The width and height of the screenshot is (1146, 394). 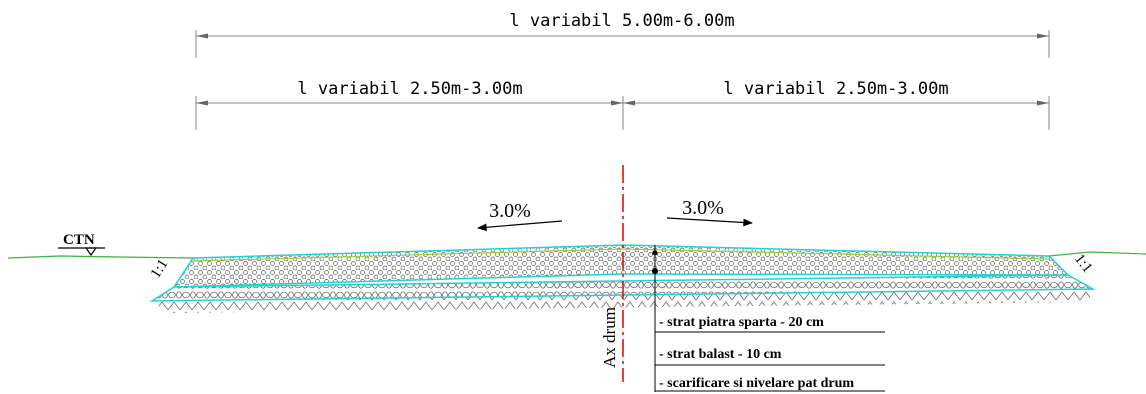 What do you see at coordinates (79, 240) in the screenshot?
I see `terrain-label: CTN` at bounding box center [79, 240].